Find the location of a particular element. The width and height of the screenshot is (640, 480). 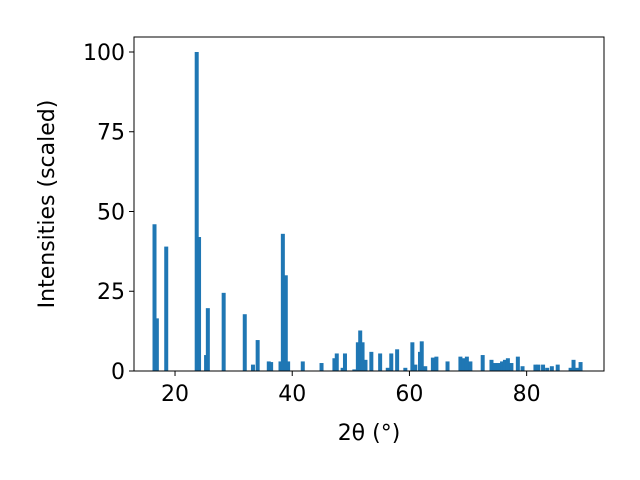

y-tick-label: 75 is located at coordinates (111, 133).